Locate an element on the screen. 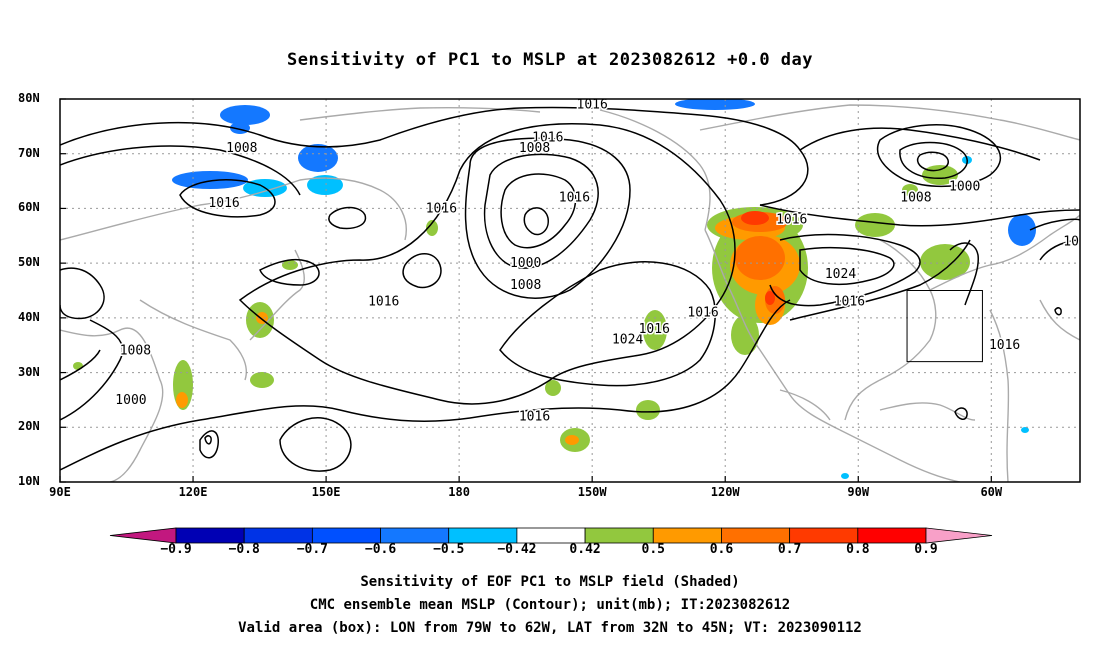  colorbar-high-extension is located at coordinates (959, 535).